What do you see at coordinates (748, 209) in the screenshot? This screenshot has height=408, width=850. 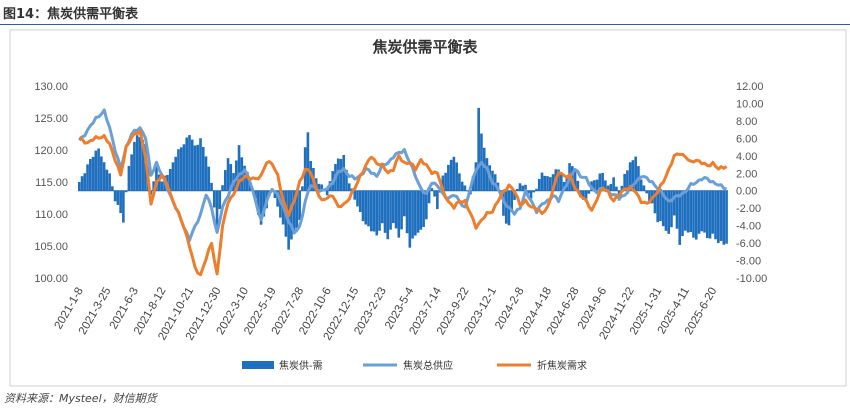 I see `right-tick-label: -2.00` at bounding box center [748, 209].